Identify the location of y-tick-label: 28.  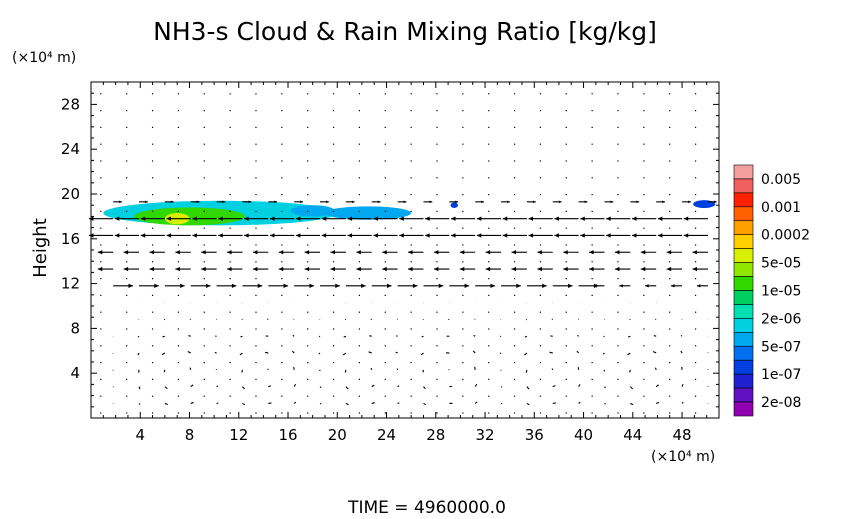
(70, 104).